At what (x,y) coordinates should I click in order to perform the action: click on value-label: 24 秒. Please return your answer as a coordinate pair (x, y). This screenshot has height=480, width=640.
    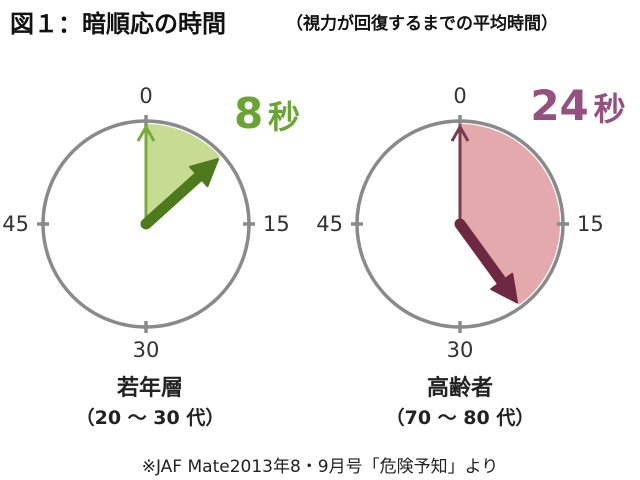
    Looking at the image, I should click on (577, 105).